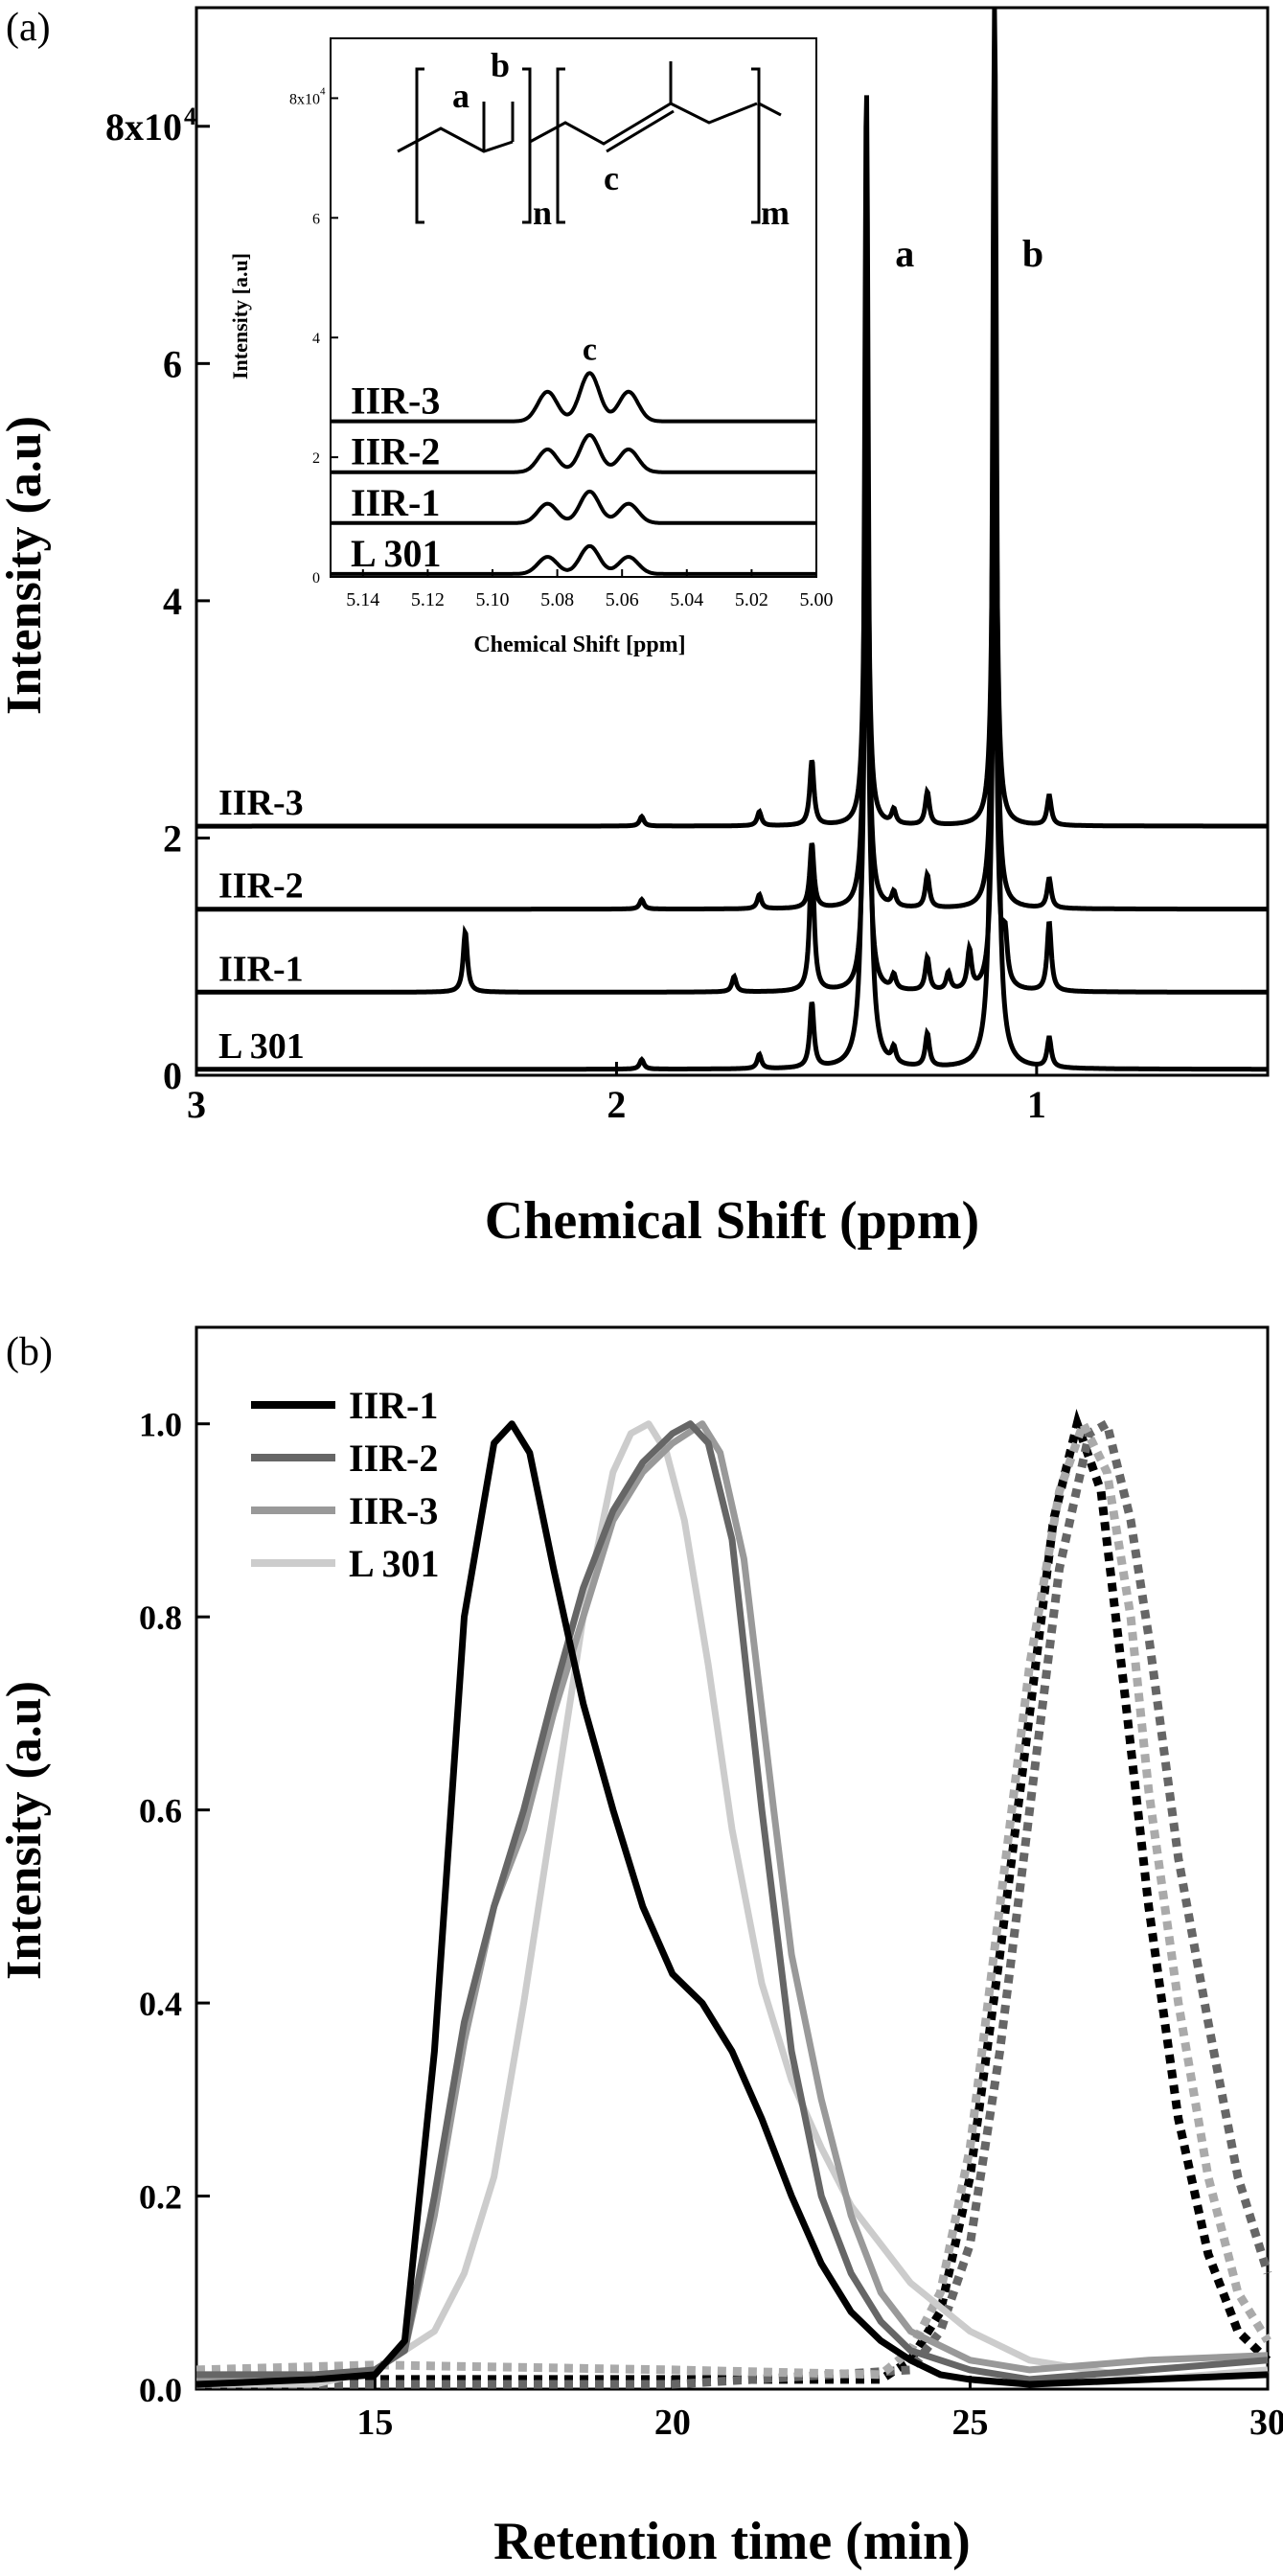 This screenshot has width=1283, height=2576. Describe the element at coordinates (304, 99) in the screenshot. I see `inset-y-tick-label: 8x10` at that location.